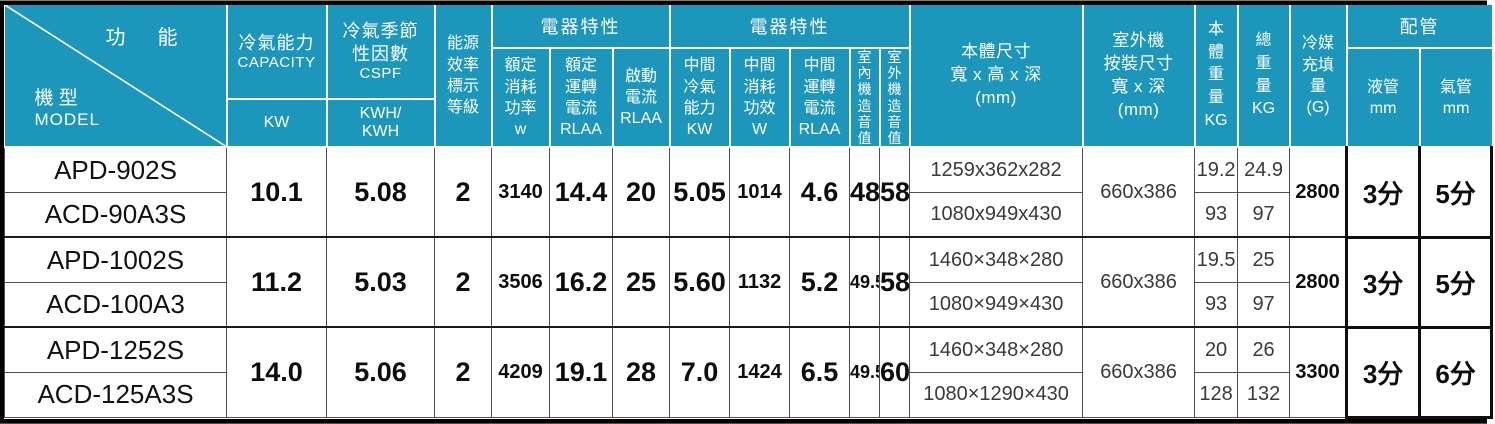 This screenshot has width=1495, height=424. I want to click on rated-power-value: 3506, so click(520, 282).